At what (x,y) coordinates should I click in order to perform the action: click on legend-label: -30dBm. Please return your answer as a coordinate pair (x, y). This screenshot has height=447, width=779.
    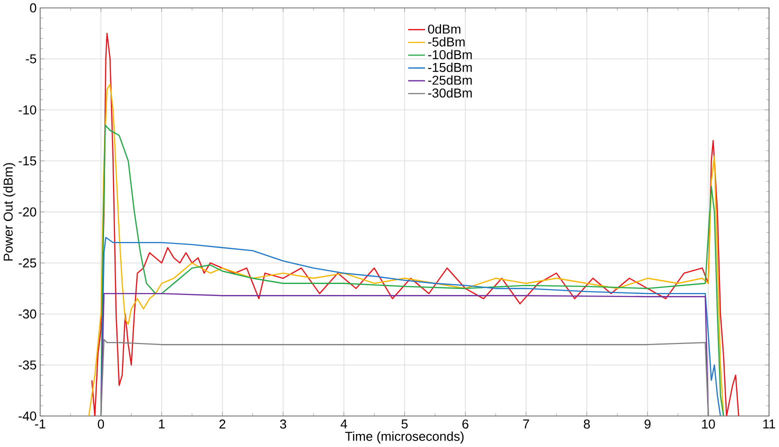
    Looking at the image, I should click on (450, 93).